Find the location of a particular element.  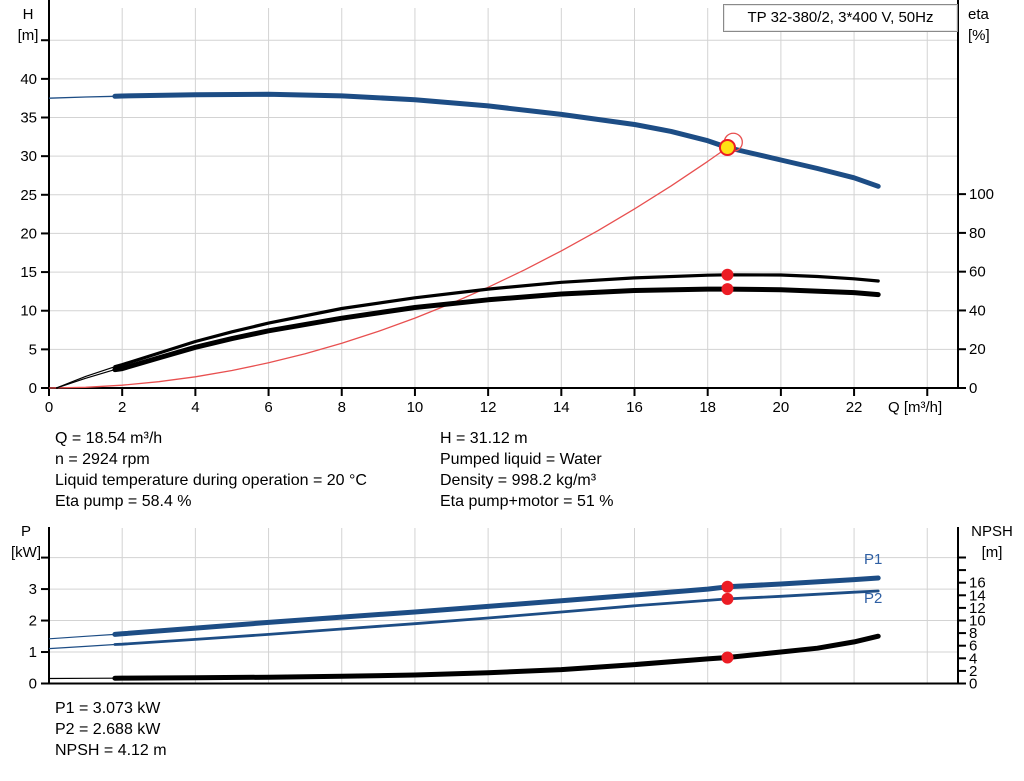

y-right-tick-label: 6 is located at coordinates (973, 646).